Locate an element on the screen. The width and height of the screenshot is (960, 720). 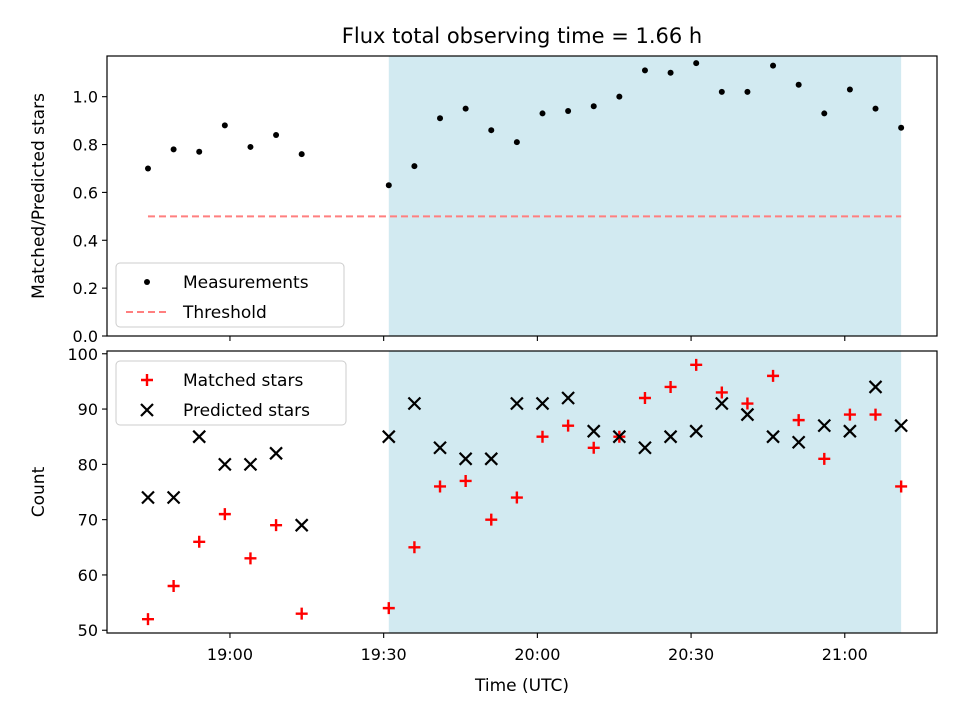
legend-label: Predicted stars is located at coordinates (246, 411).